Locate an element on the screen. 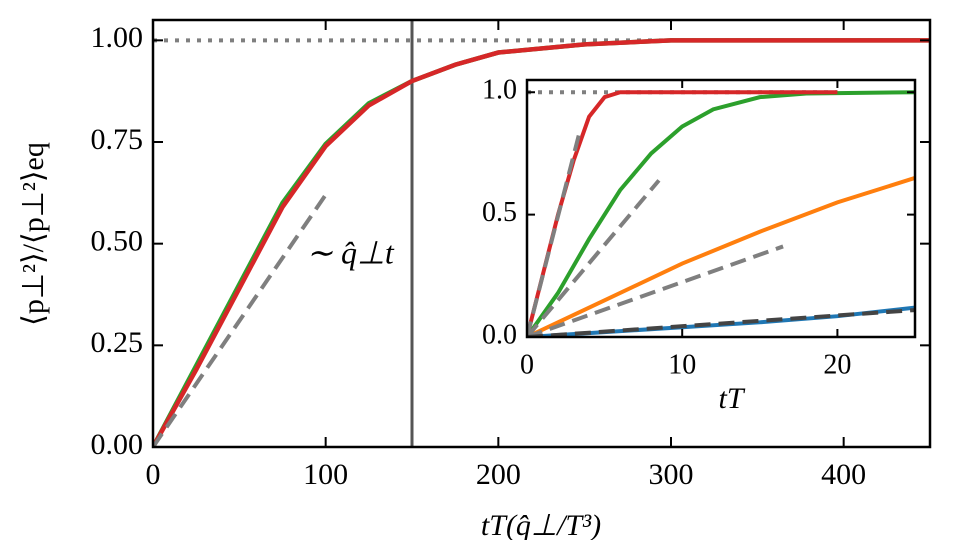  x-axis-label: tT(q̂⊥/T³) is located at coordinates (541, 524).